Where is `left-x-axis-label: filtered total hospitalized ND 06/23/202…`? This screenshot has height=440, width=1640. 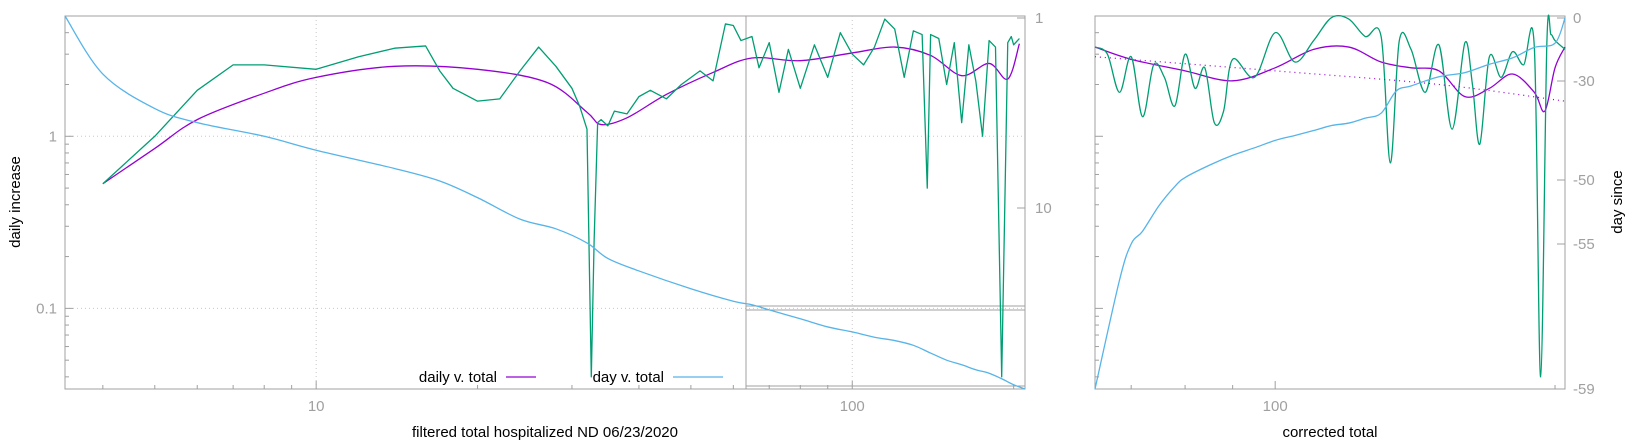
left-x-axis-label: filtered total hospitalized ND 06/23/202… is located at coordinates (545, 432).